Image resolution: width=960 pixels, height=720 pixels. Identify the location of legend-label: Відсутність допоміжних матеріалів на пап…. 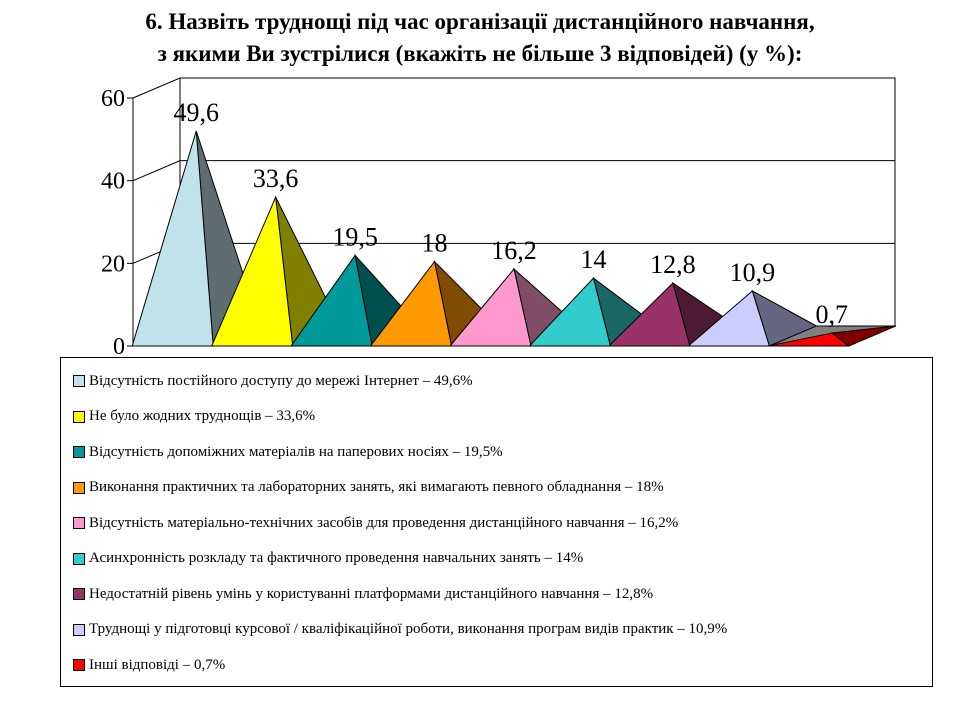
(296, 451).